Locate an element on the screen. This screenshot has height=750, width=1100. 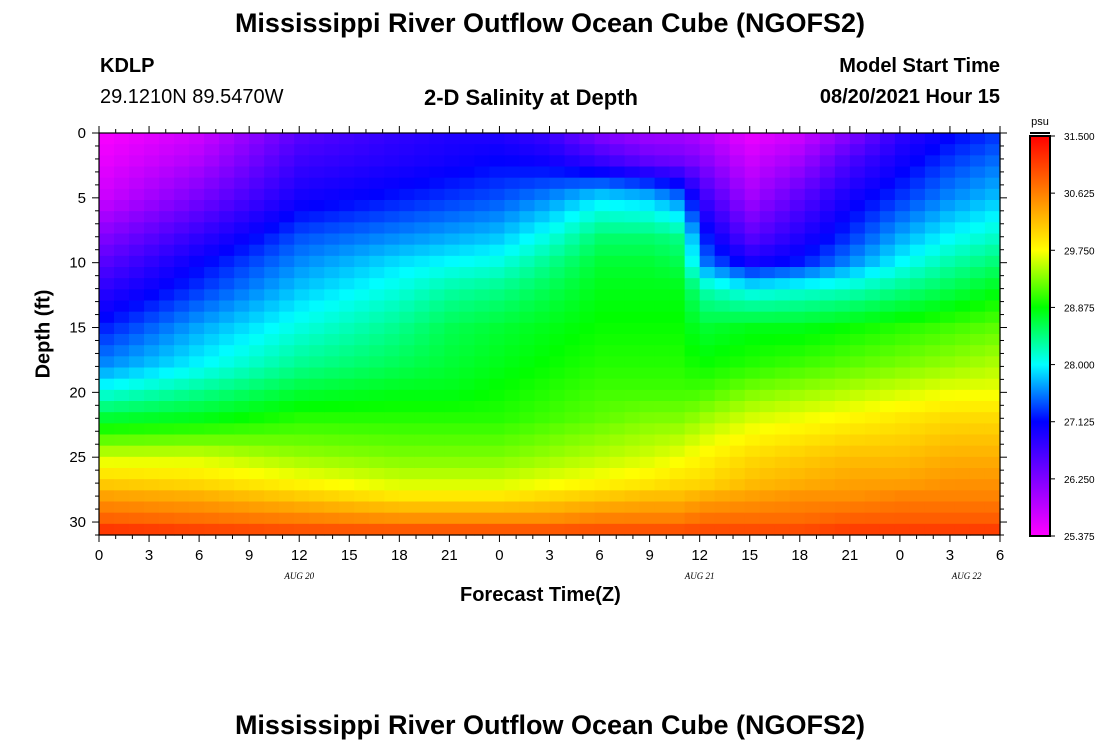
x-day-label: AUG 22 is located at coordinates (966, 576).